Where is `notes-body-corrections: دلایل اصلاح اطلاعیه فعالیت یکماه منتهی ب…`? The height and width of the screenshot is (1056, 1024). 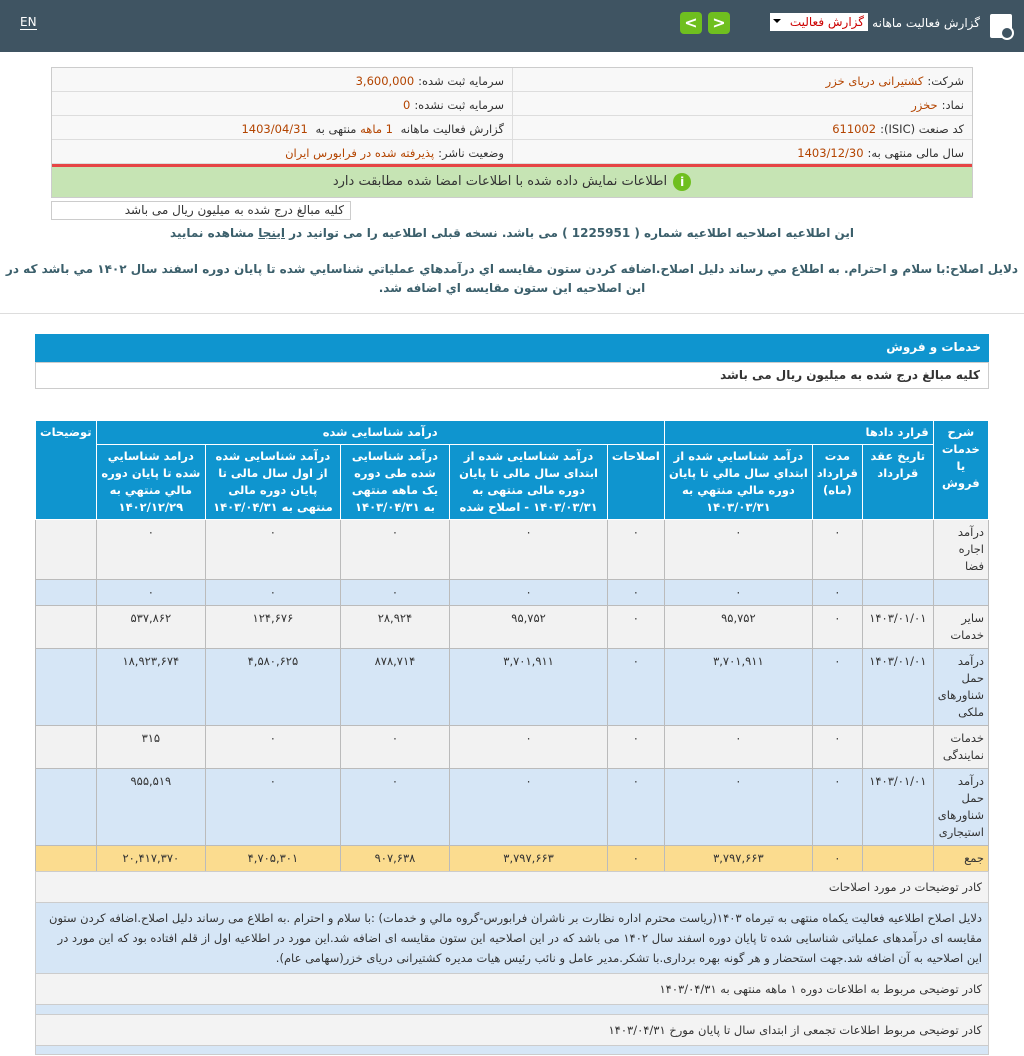
notes-body-corrections: دلایل اصلاح اطلاعیه فعالیت یکماه منتهی ب… is located at coordinates (512, 938).